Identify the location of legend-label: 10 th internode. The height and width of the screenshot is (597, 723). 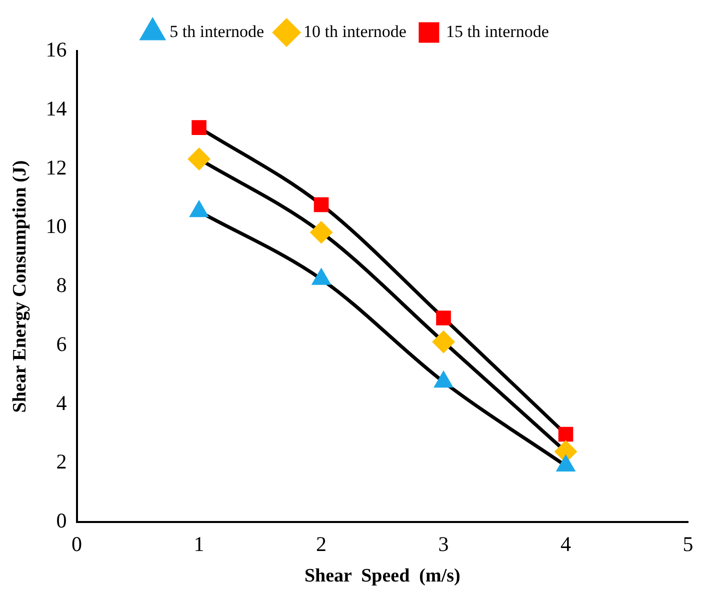
(355, 31).